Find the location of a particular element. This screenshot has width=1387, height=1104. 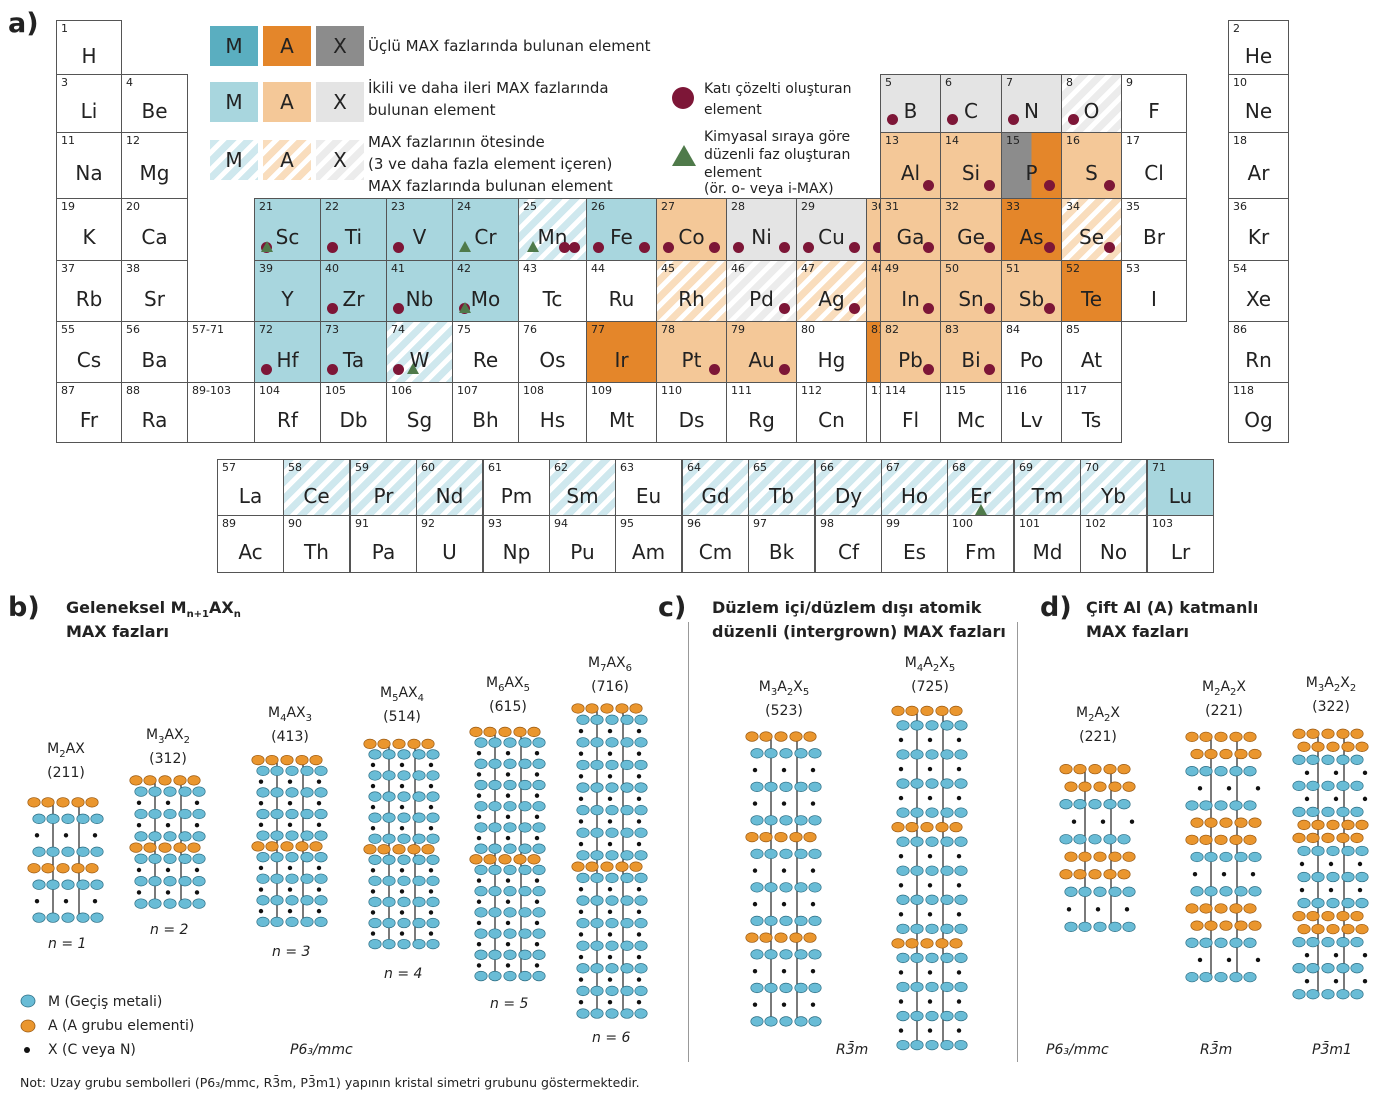

atomic-number: 78 is located at coordinates (668, 329).